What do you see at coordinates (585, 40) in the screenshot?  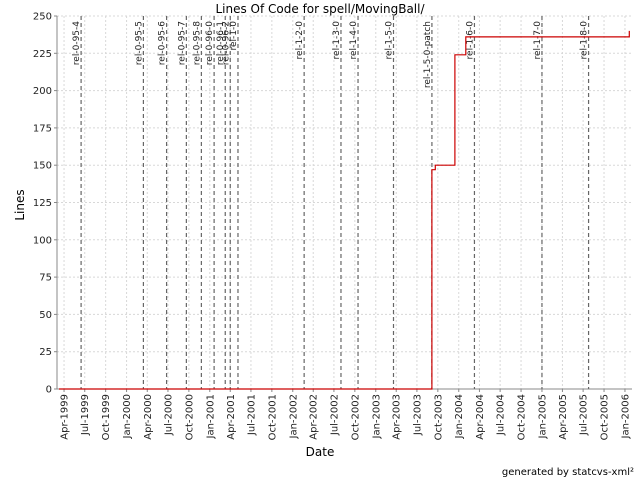 I see `tag-label: rel-1-8-0` at bounding box center [585, 40].